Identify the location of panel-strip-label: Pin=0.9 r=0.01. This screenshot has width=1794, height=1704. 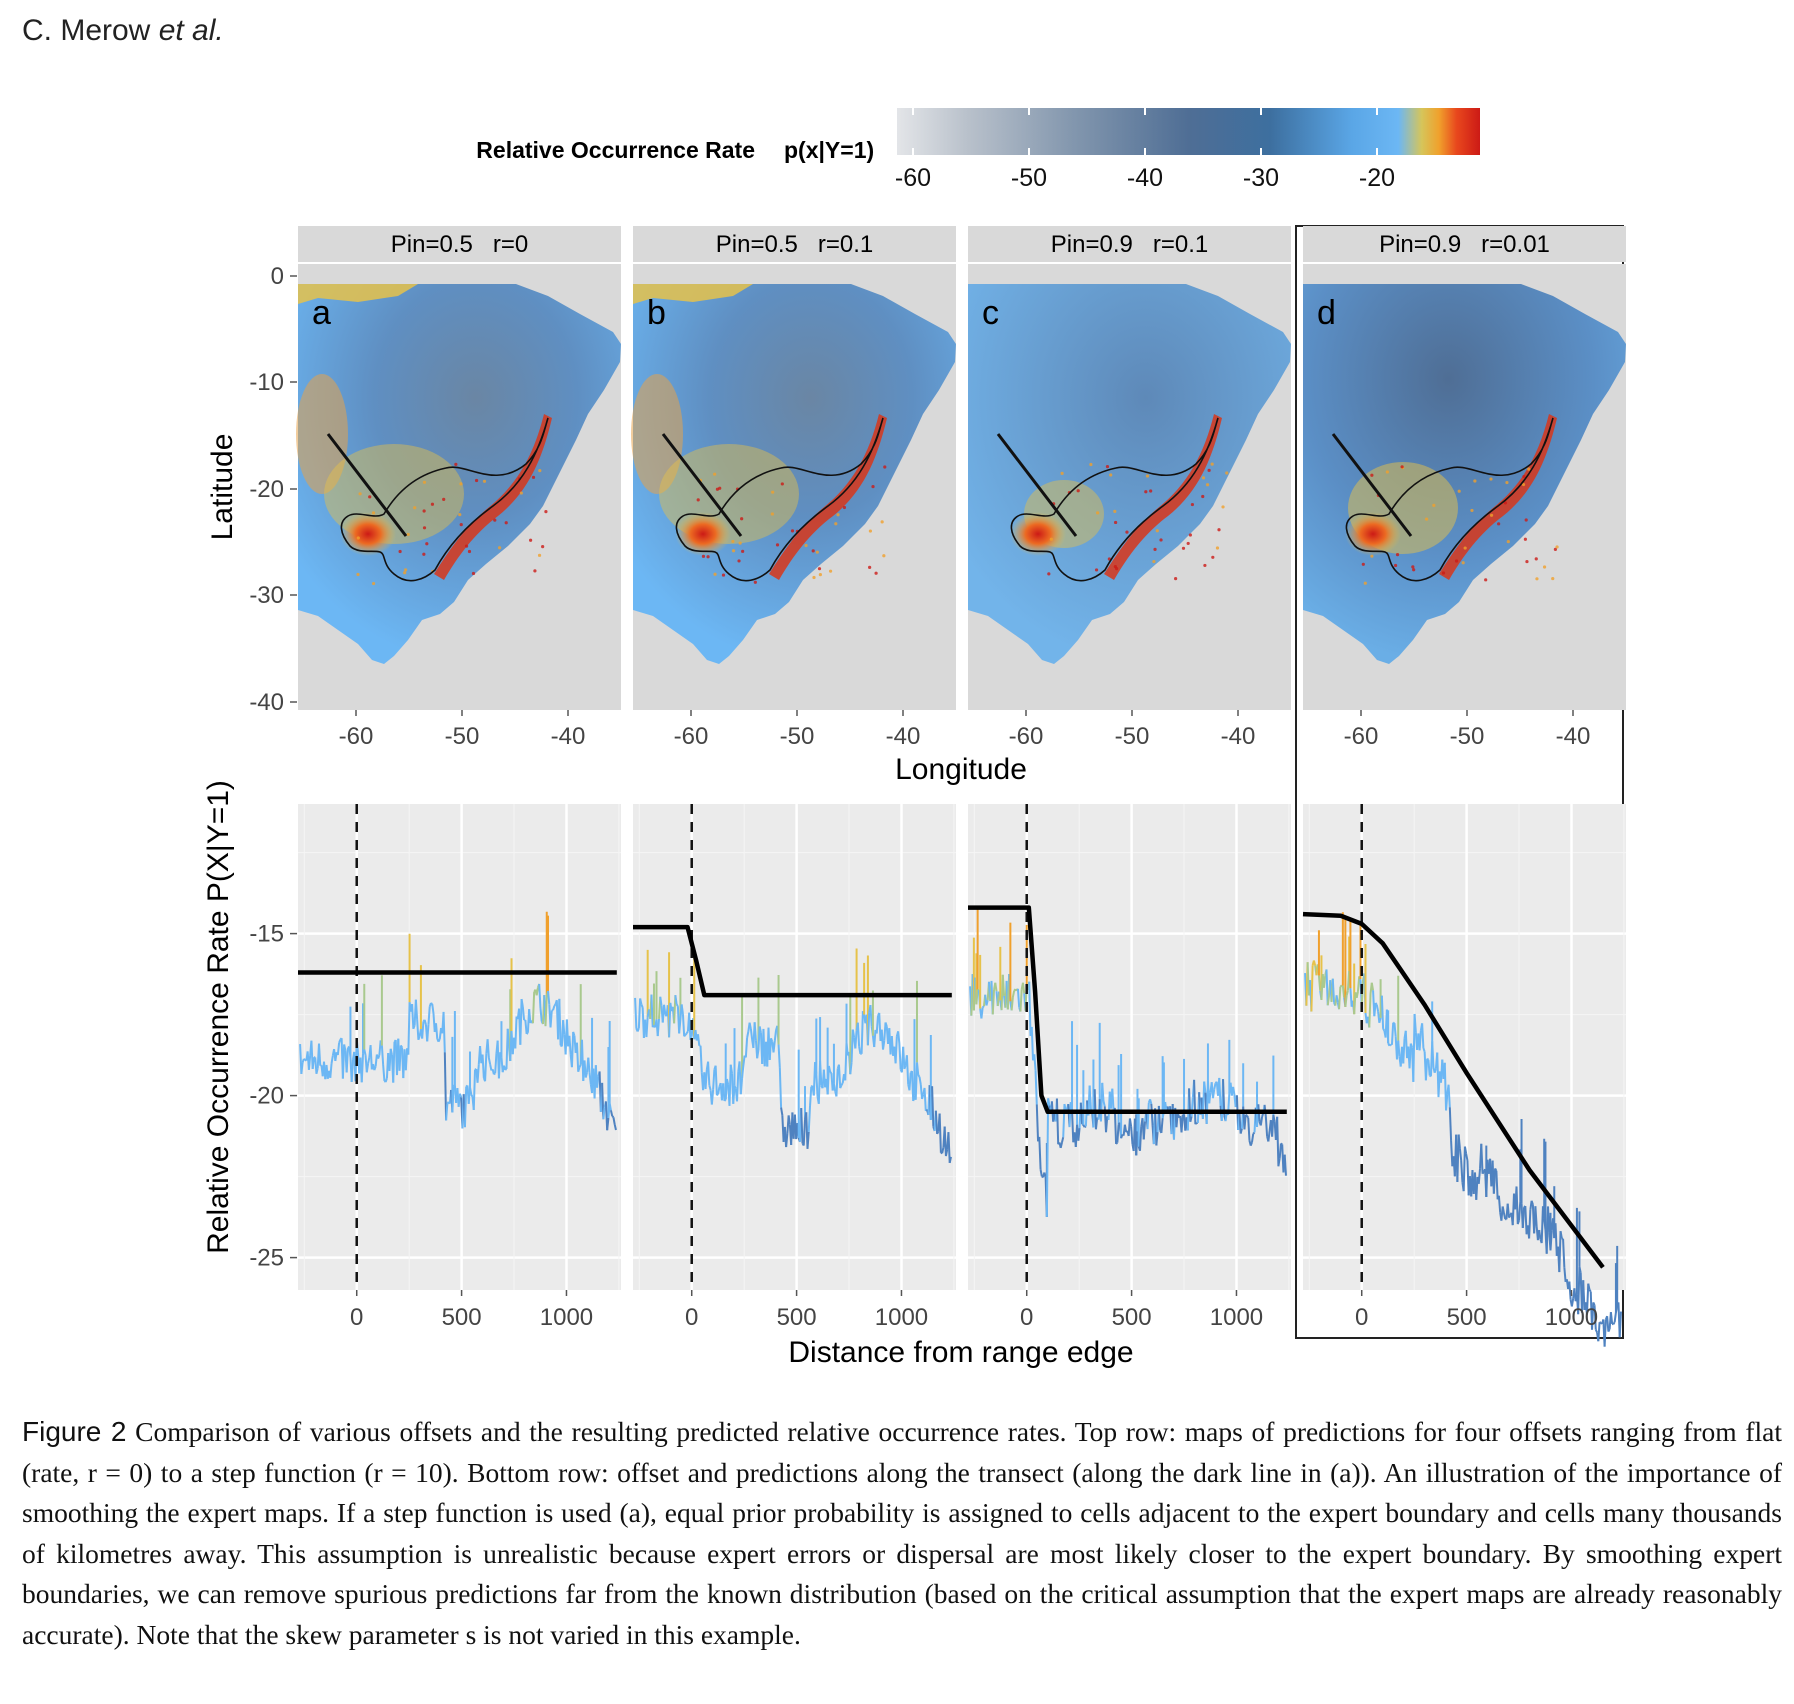
(1464, 244).